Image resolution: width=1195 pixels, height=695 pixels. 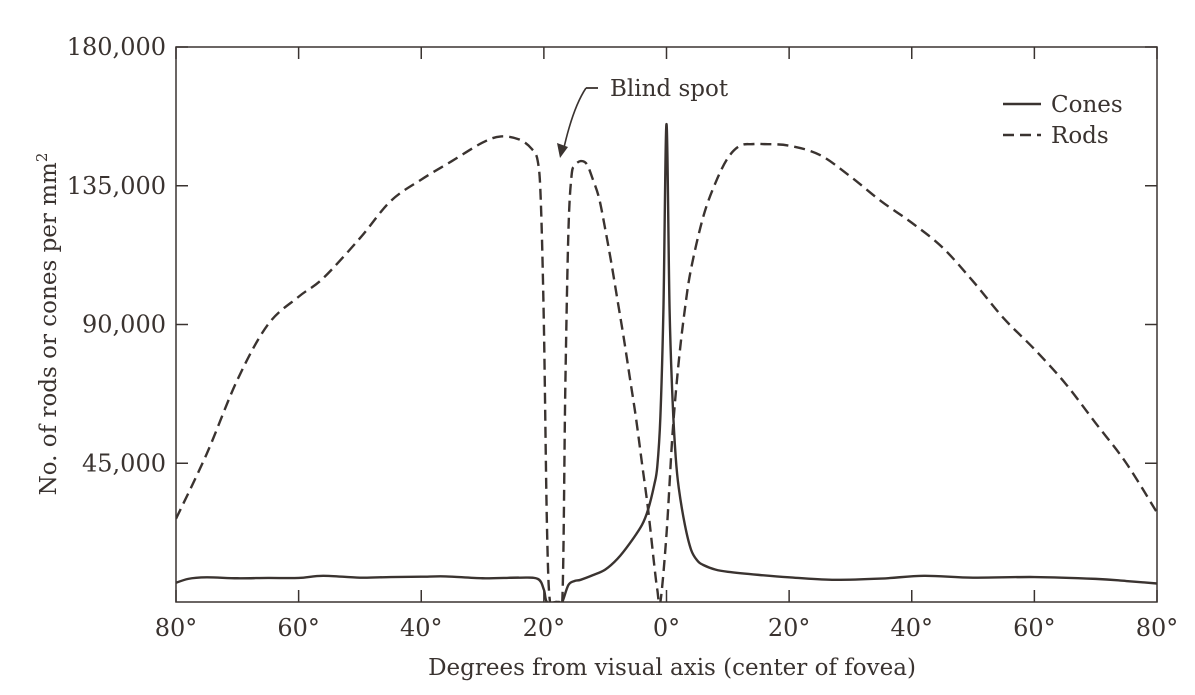 I want to click on y-tick-label: 90,000, so click(x=124, y=325).